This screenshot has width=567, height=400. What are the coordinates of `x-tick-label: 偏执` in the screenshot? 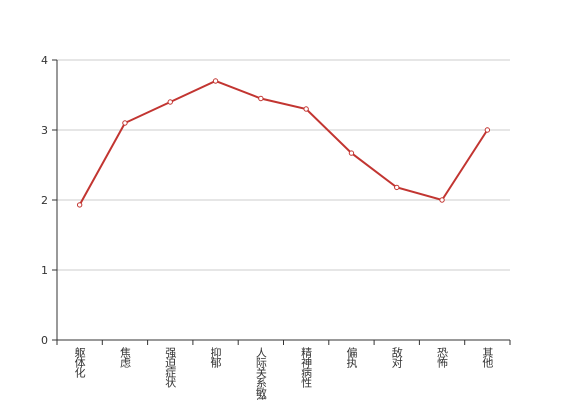 It's located at (351, 357).